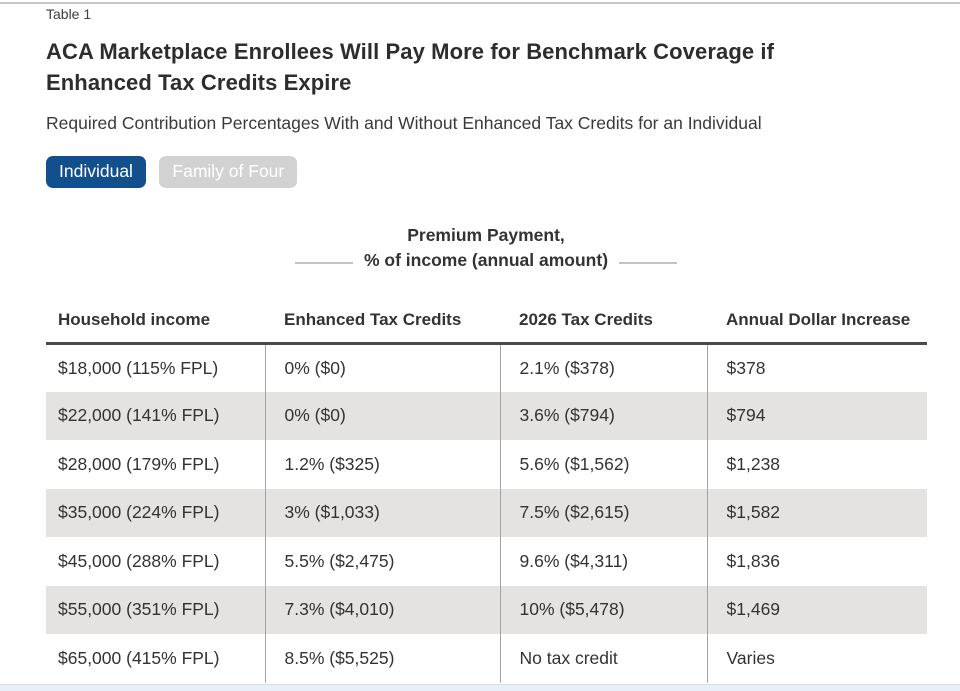 This screenshot has height=691, width=960. I want to click on column-header-annual-dollar-increase: Annual Dollar Increase, so click(817, 311).